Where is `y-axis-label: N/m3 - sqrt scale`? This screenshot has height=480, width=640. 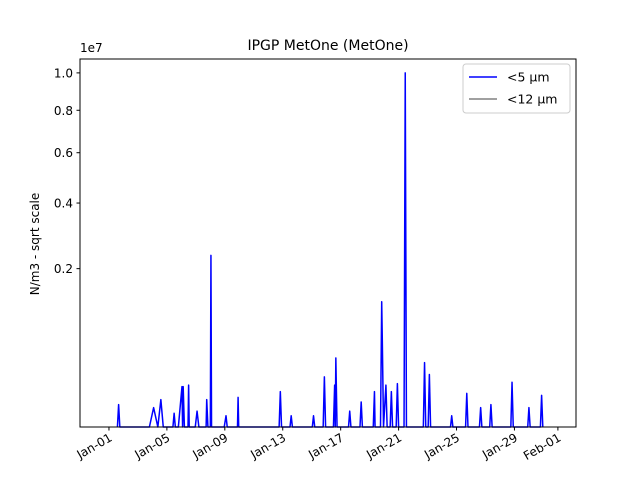 y-axis-label: N/m3 - sqrt scale is located at coordinates (35, 244).